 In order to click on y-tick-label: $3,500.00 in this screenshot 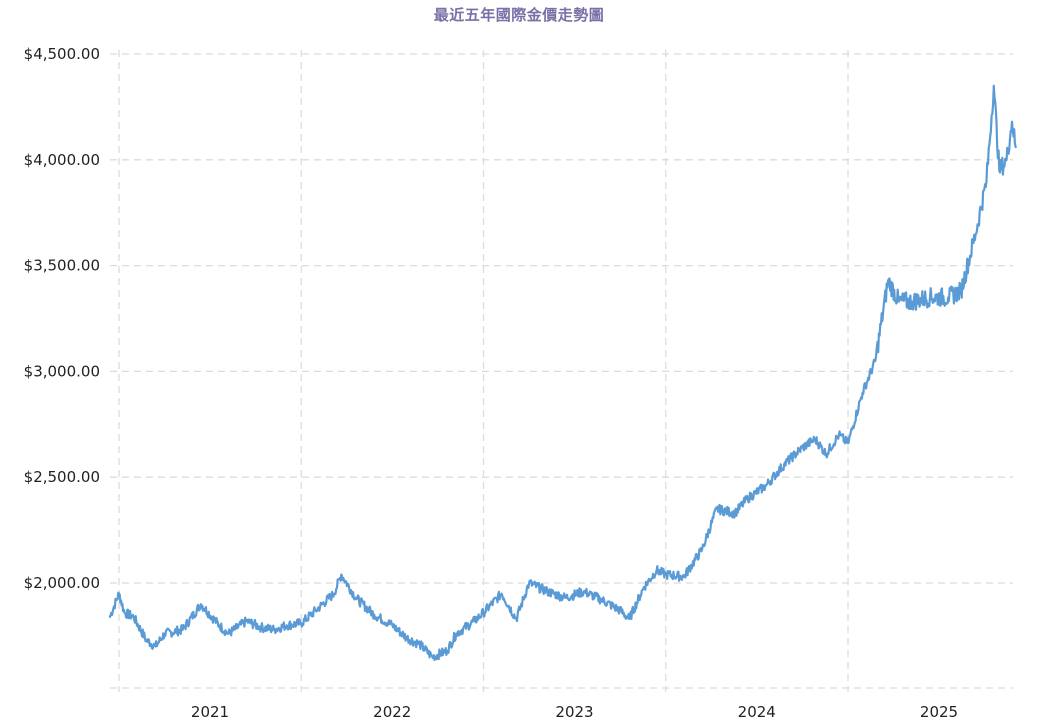, I will do `click(62, 266)`.